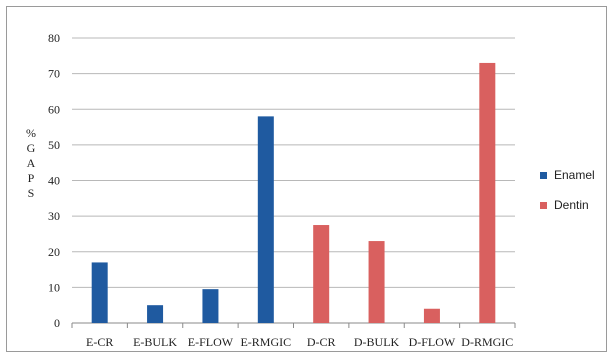  Describe the element at coordinates (54, 216) in the screenshot. I see `y-tick-label: 30` at that location.